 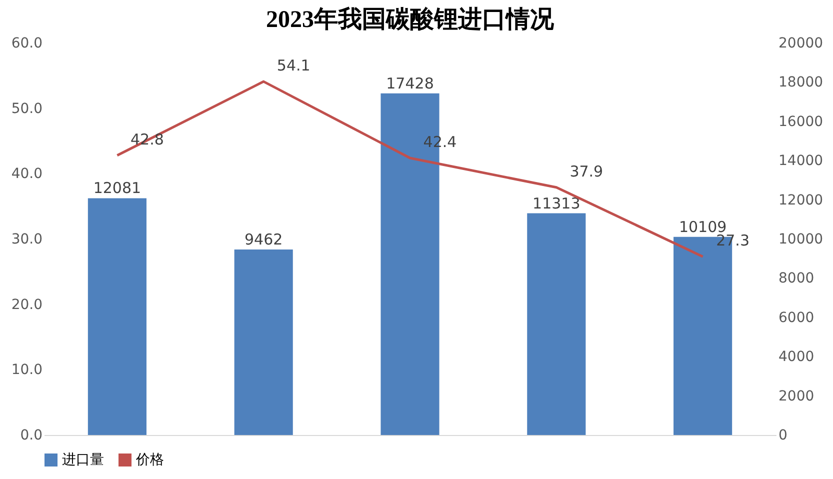 I want to click on data-label: 37.9, so click(x=587, y=171).